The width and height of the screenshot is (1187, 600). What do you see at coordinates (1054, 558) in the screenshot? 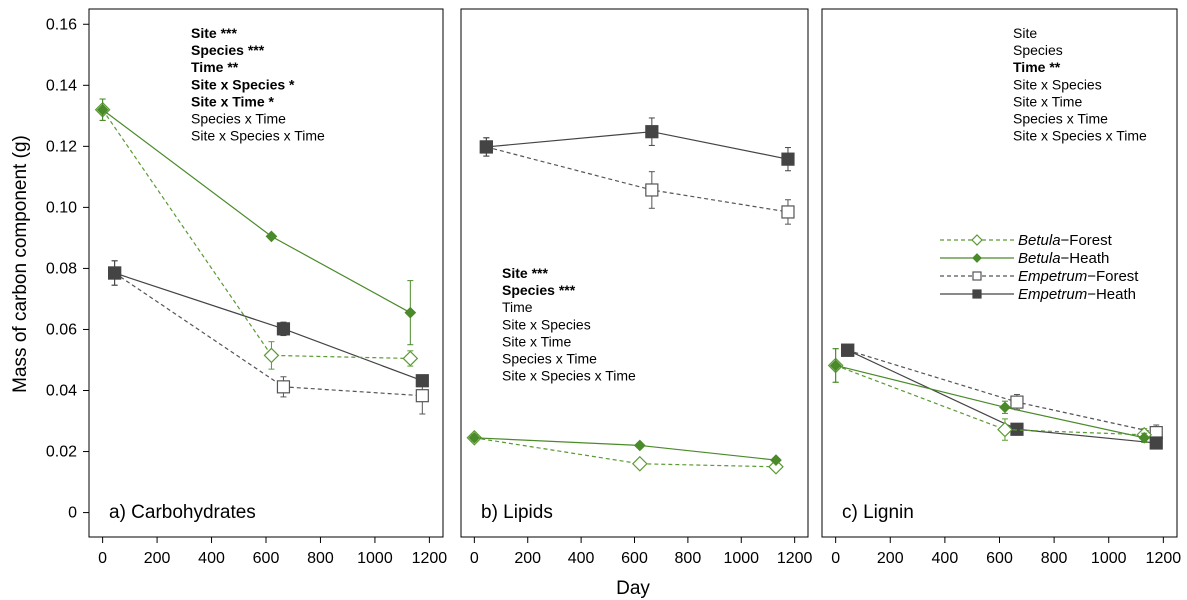
I see `x-tick-label: 800` at bounding box center [1054, 558].